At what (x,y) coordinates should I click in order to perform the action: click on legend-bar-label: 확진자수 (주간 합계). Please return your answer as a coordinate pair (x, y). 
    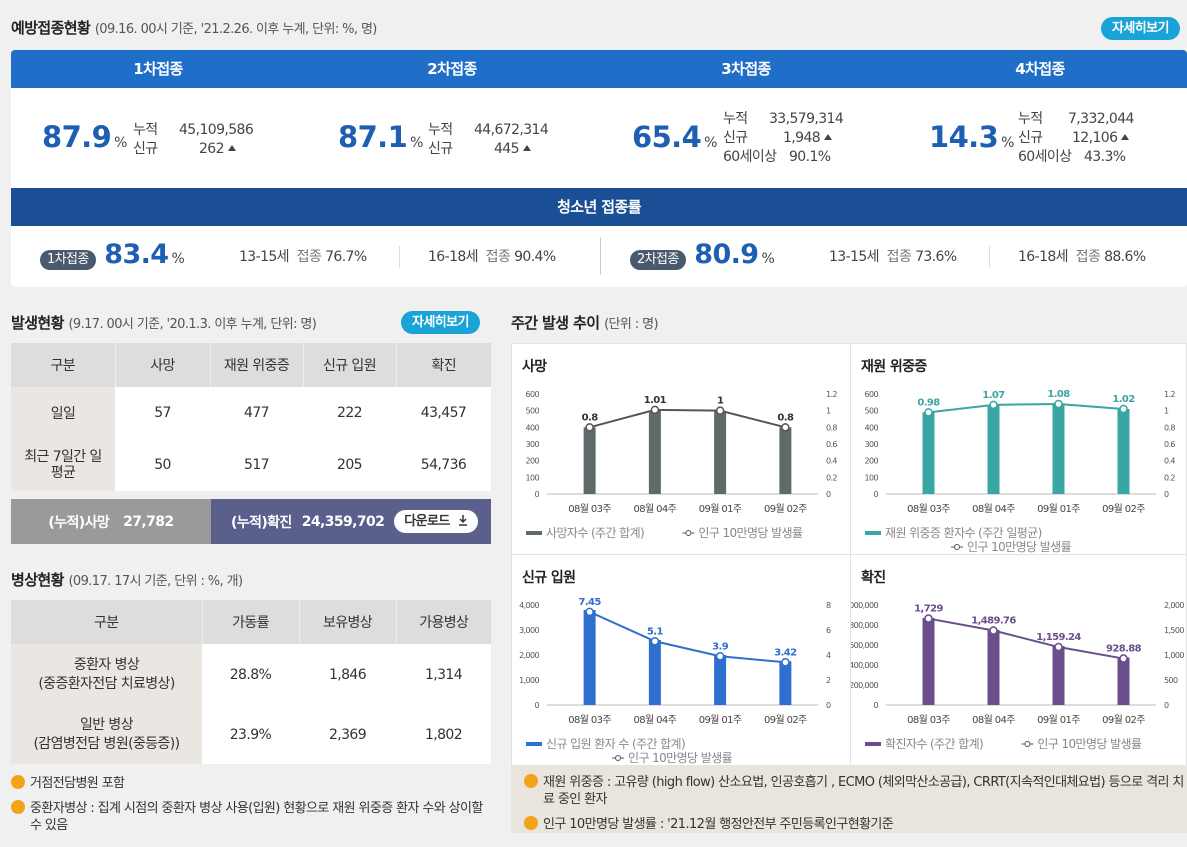
    Looking at the image, I should click on (934, 744).